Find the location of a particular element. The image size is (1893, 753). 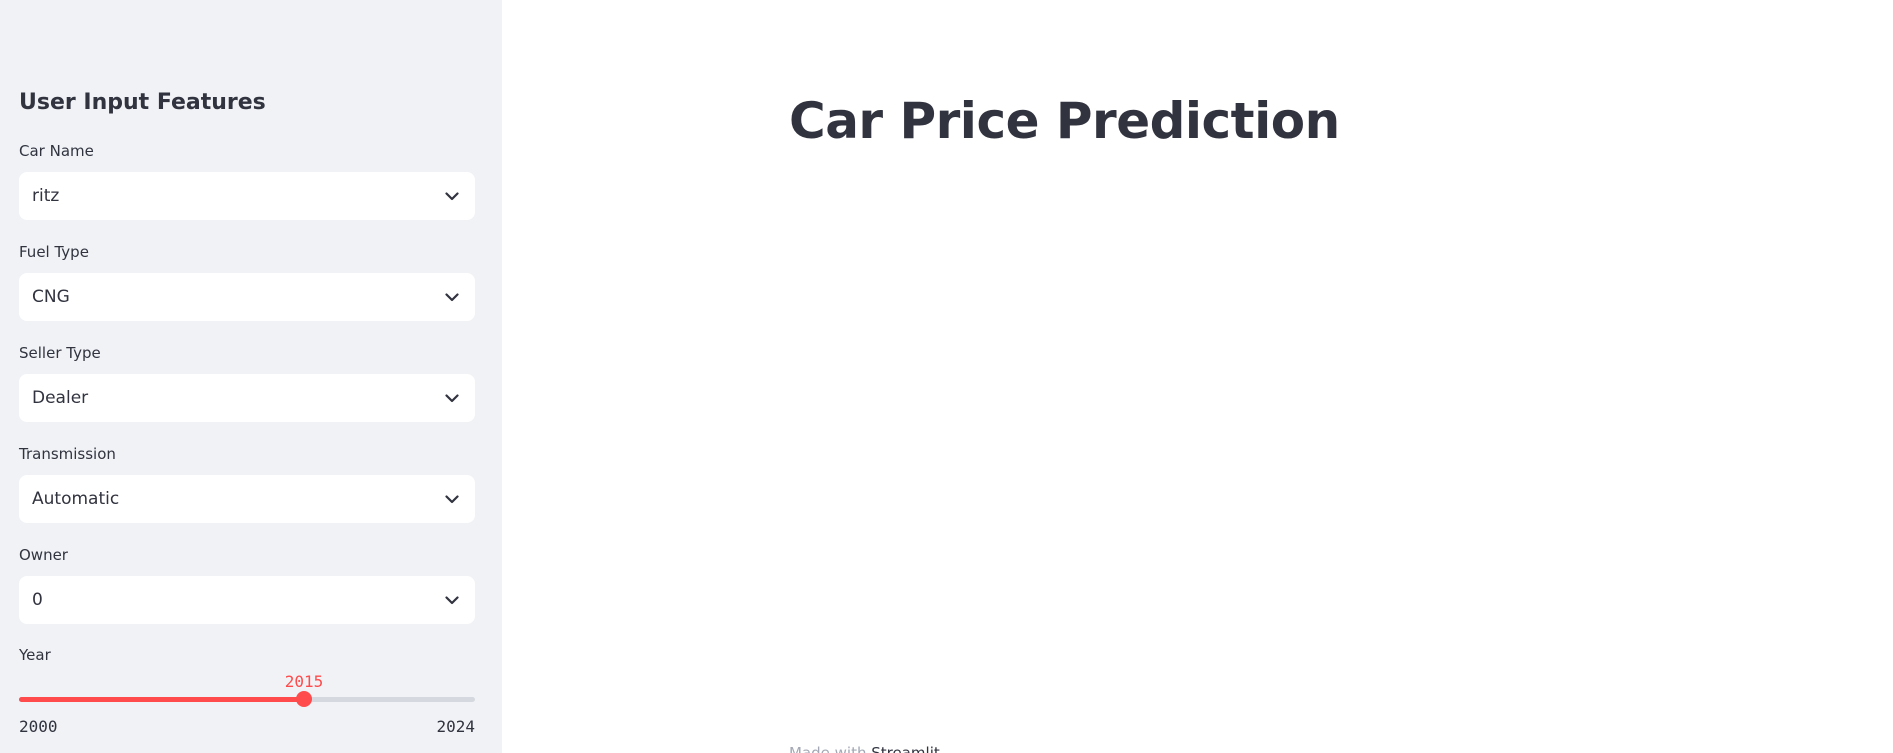

fuel-type-select: CNG is located at coordinates (247, 297).